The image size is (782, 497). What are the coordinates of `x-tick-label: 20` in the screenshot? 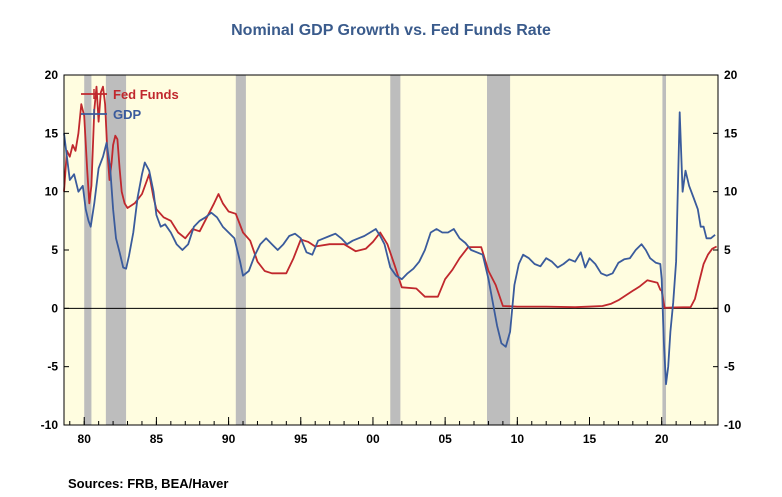 It's located at (662, 439).